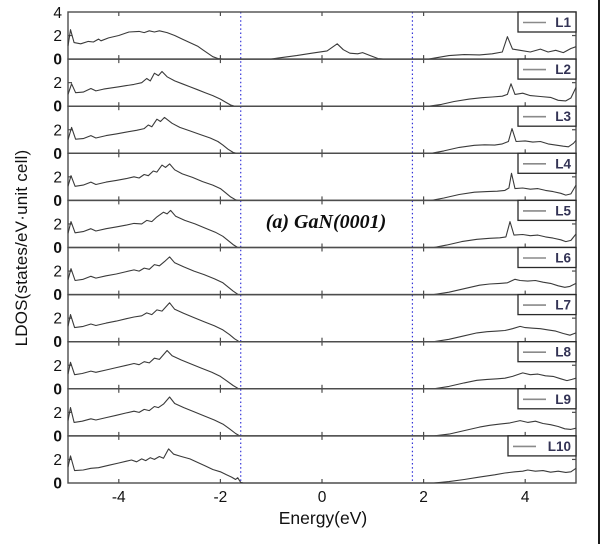 The width and height of the screenshot is (605, 544). I want to click on ldos-curve-L6, so click(322, 276).